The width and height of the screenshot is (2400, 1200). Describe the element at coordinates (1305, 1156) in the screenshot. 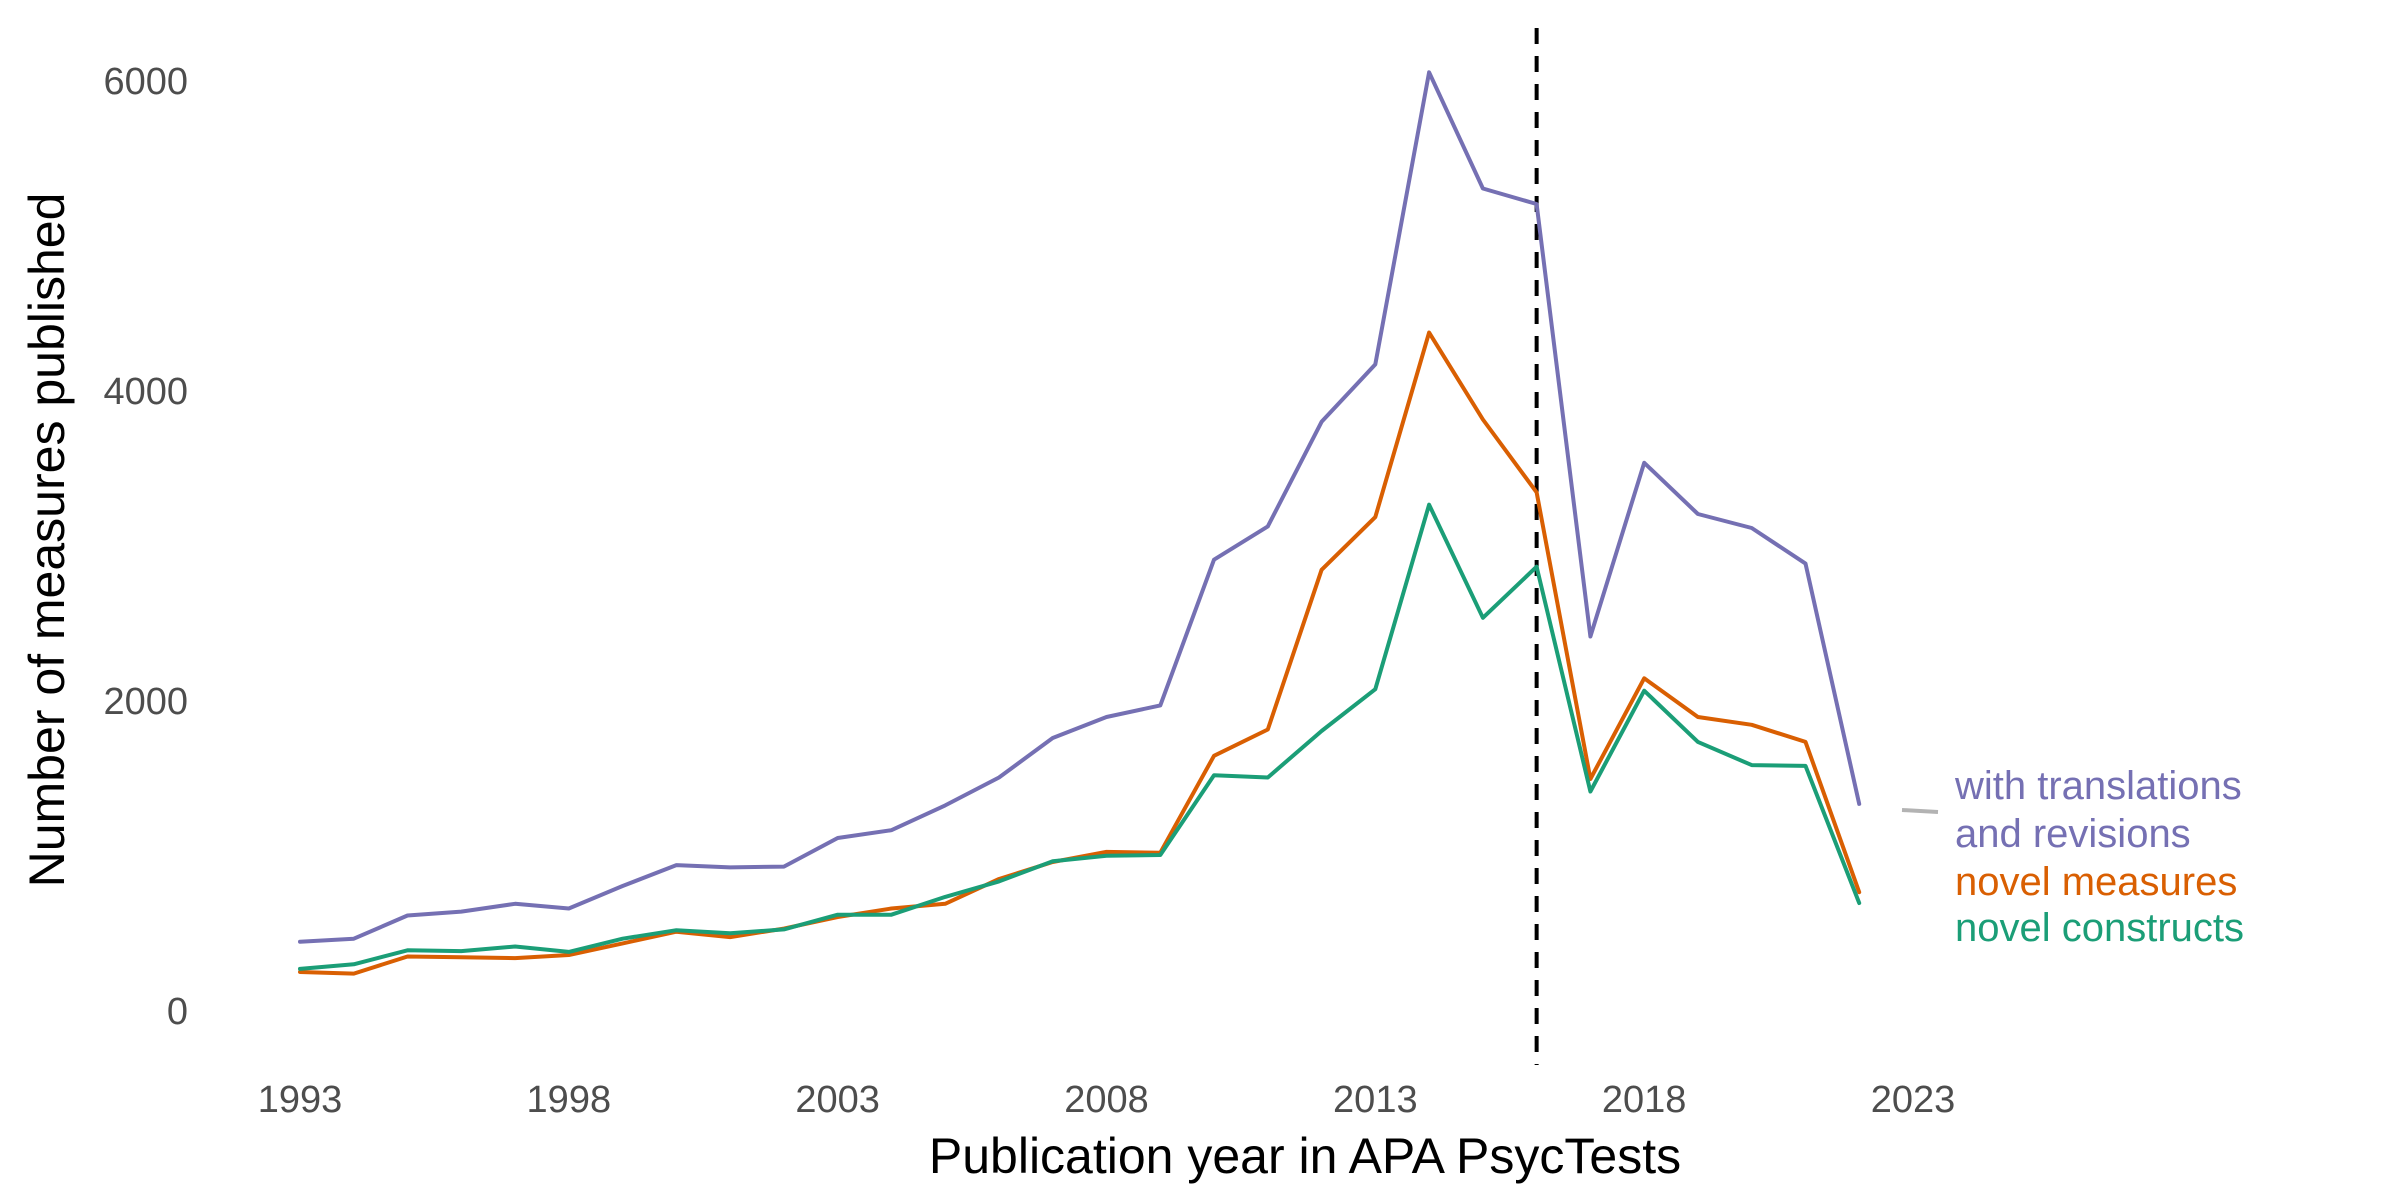

I see `x-axis-title: Publication year in APA PsycTests` at that location.